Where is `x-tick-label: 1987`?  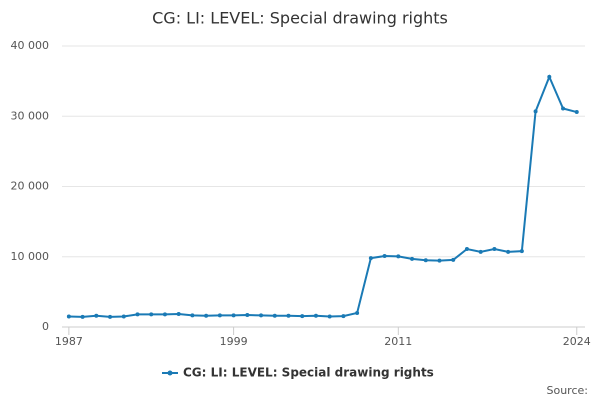
x-tick-label: 1987 is located at coordinates (69, 341).